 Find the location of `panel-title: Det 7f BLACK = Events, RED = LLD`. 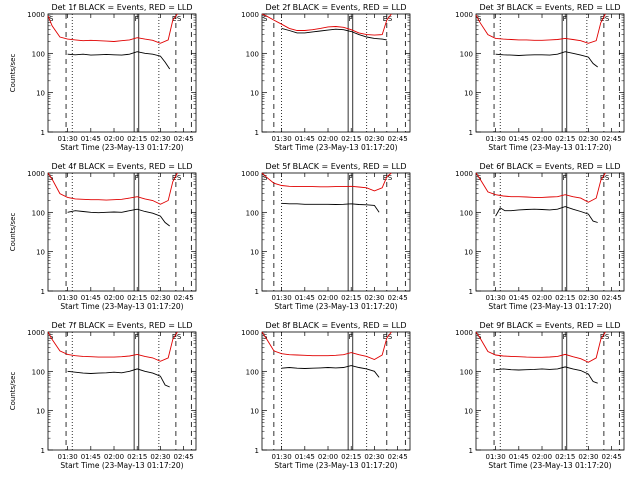

panel-title: Det 7f BLACK = Events, RED = LLD is located at coordinates (121, 325).